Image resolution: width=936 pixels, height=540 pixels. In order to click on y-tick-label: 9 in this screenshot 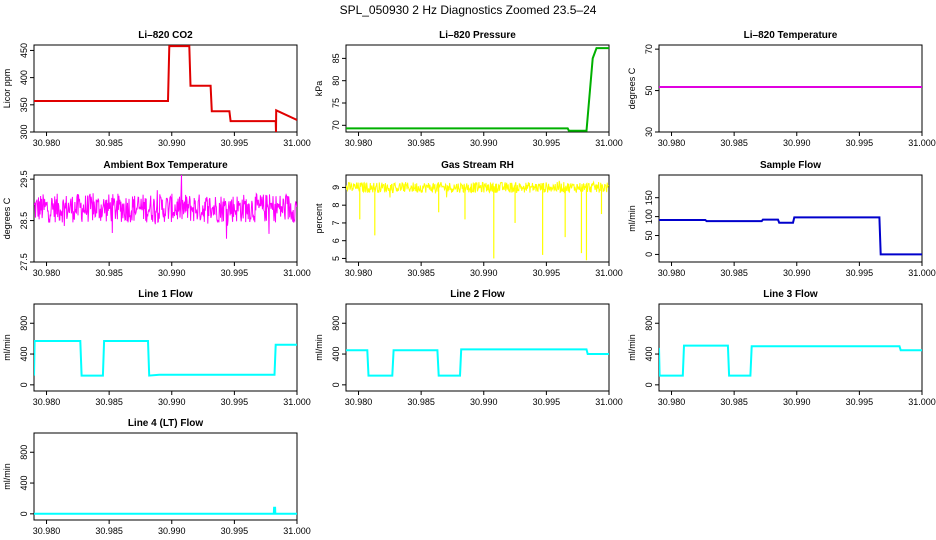, I will do `click(336, 187)`.